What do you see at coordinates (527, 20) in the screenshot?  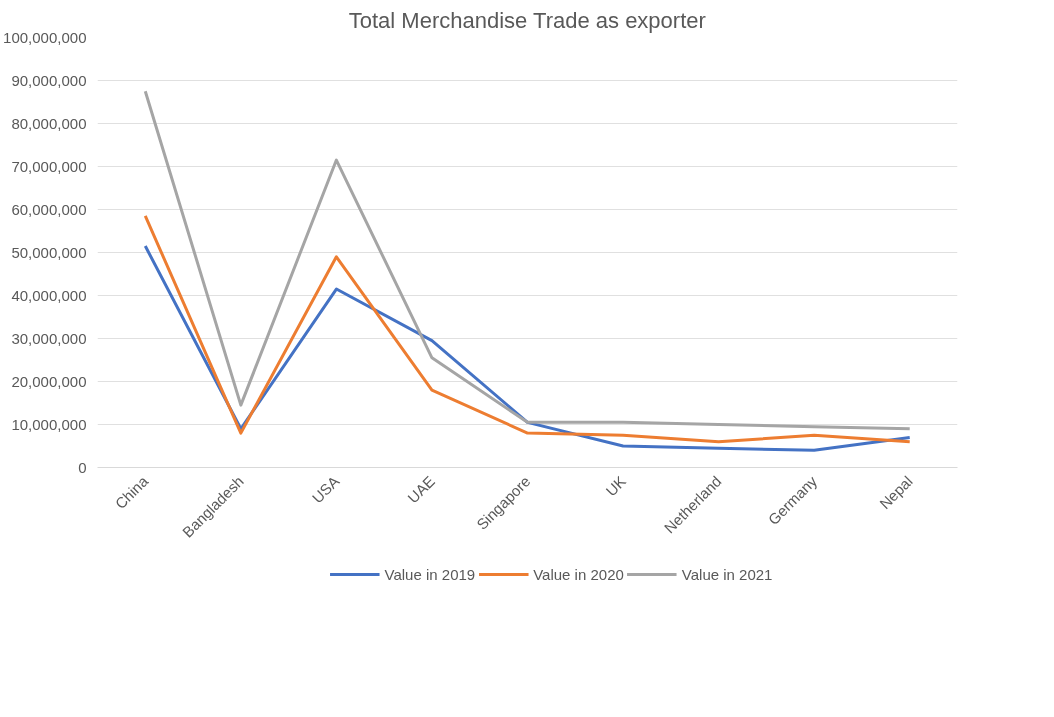 I see `chart-title: Total Merchandise Trade as exporter` at bounding box center [527, 20].